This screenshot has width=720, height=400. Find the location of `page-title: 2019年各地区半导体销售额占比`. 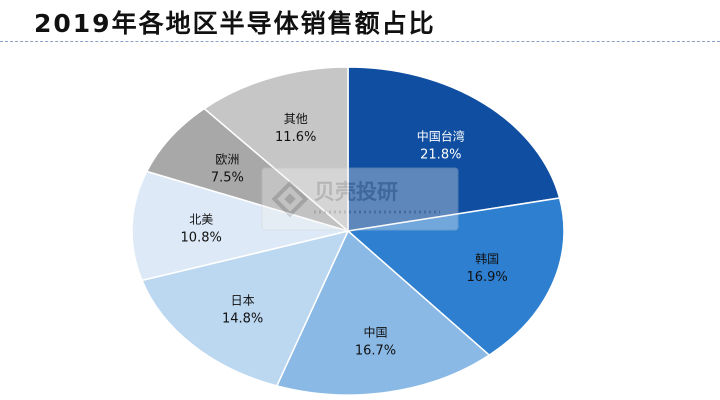

page-title: 2019年各地区半导体销售额占比 is located at coordinates (235, 23).